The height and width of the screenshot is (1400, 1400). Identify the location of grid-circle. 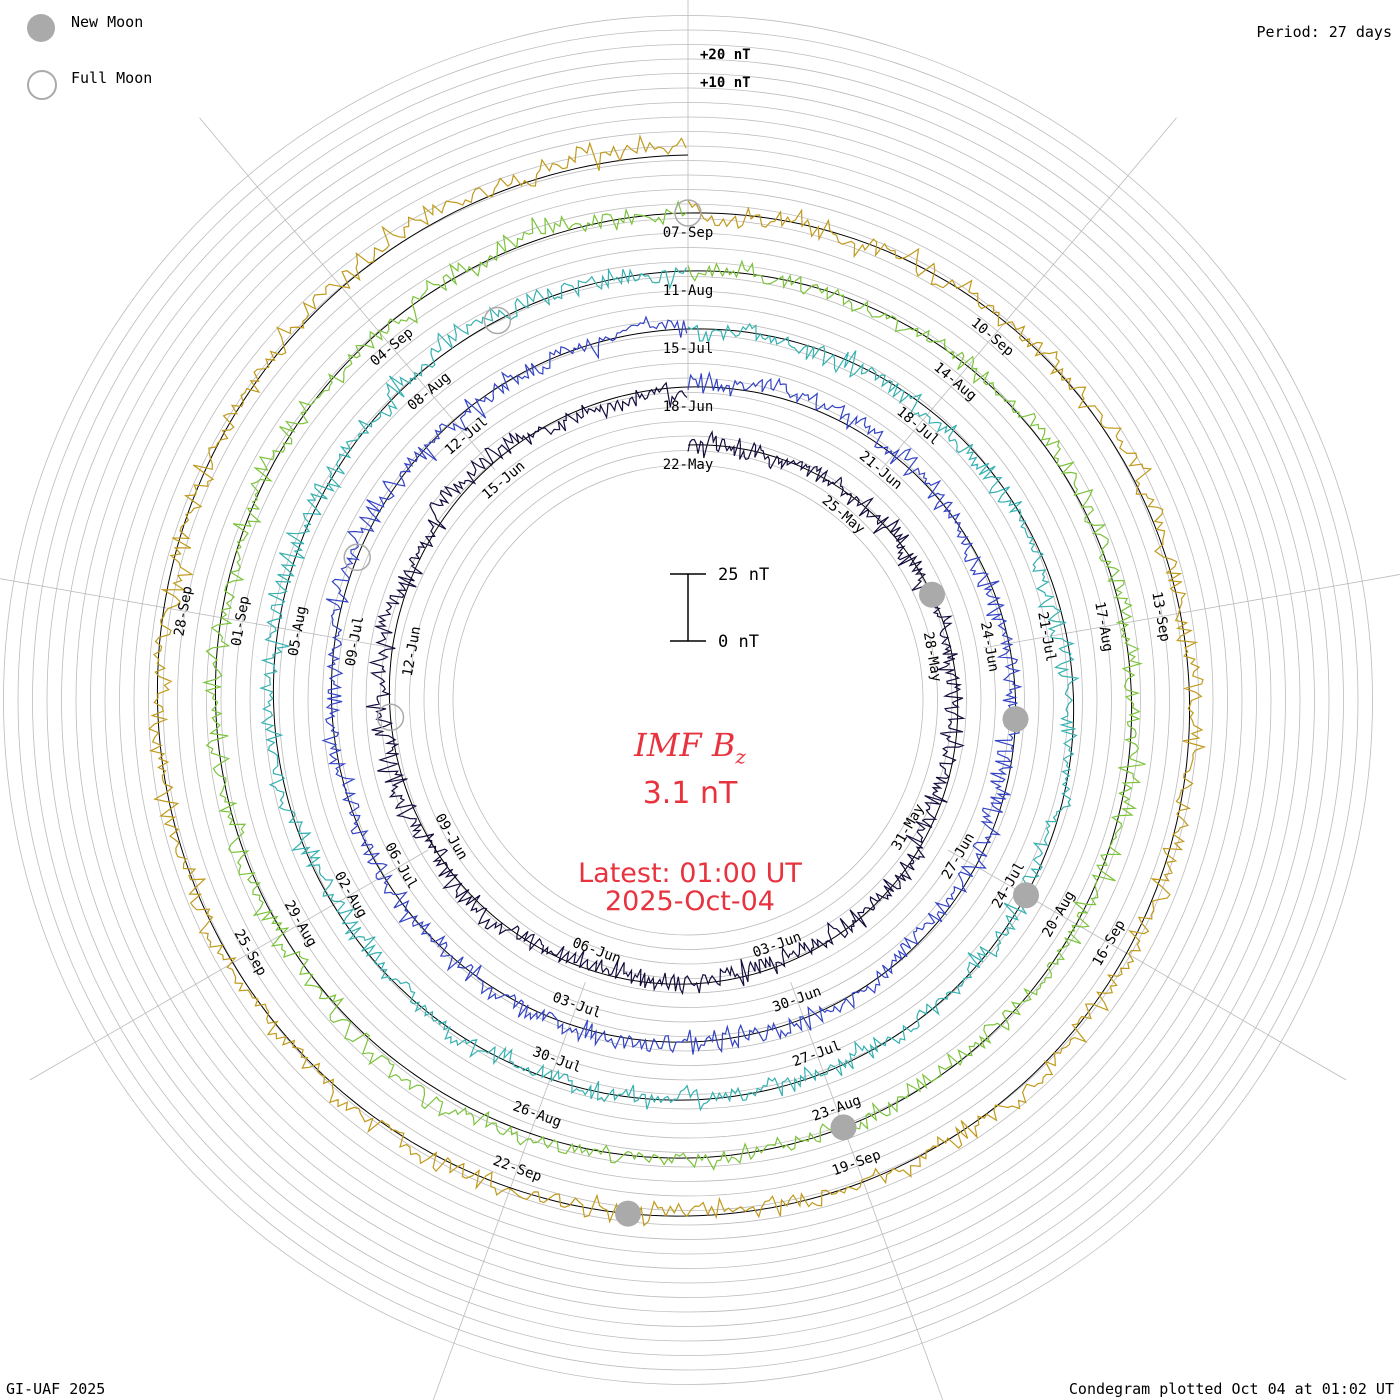
(688, 700).